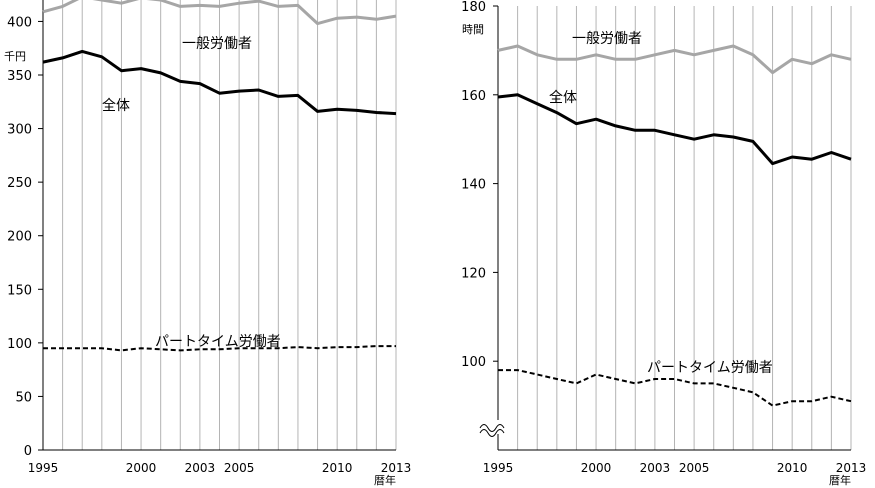 The width and height of the screenshot is (875, 488). Describe the element at coordinates (15, 56) in the screenshot. I see `chart1-y-unit: 千円` at that location.